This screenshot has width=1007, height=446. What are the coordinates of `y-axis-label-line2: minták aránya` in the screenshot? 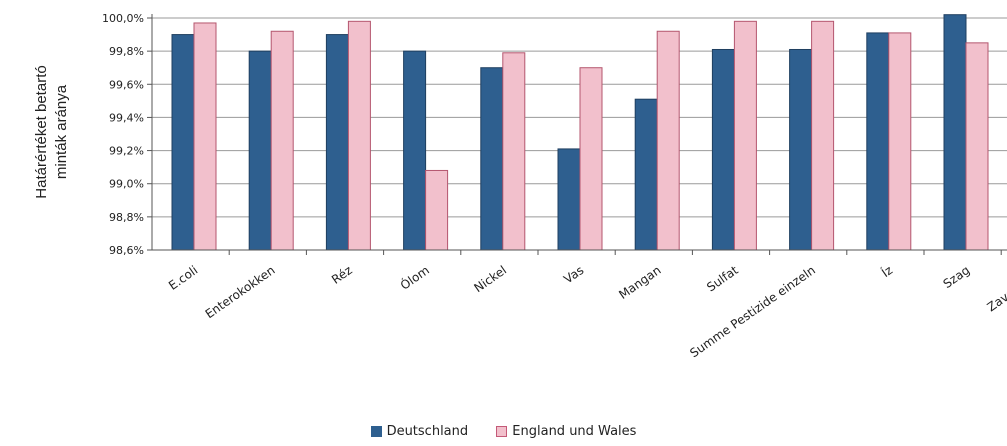 It's located at (61, 131).